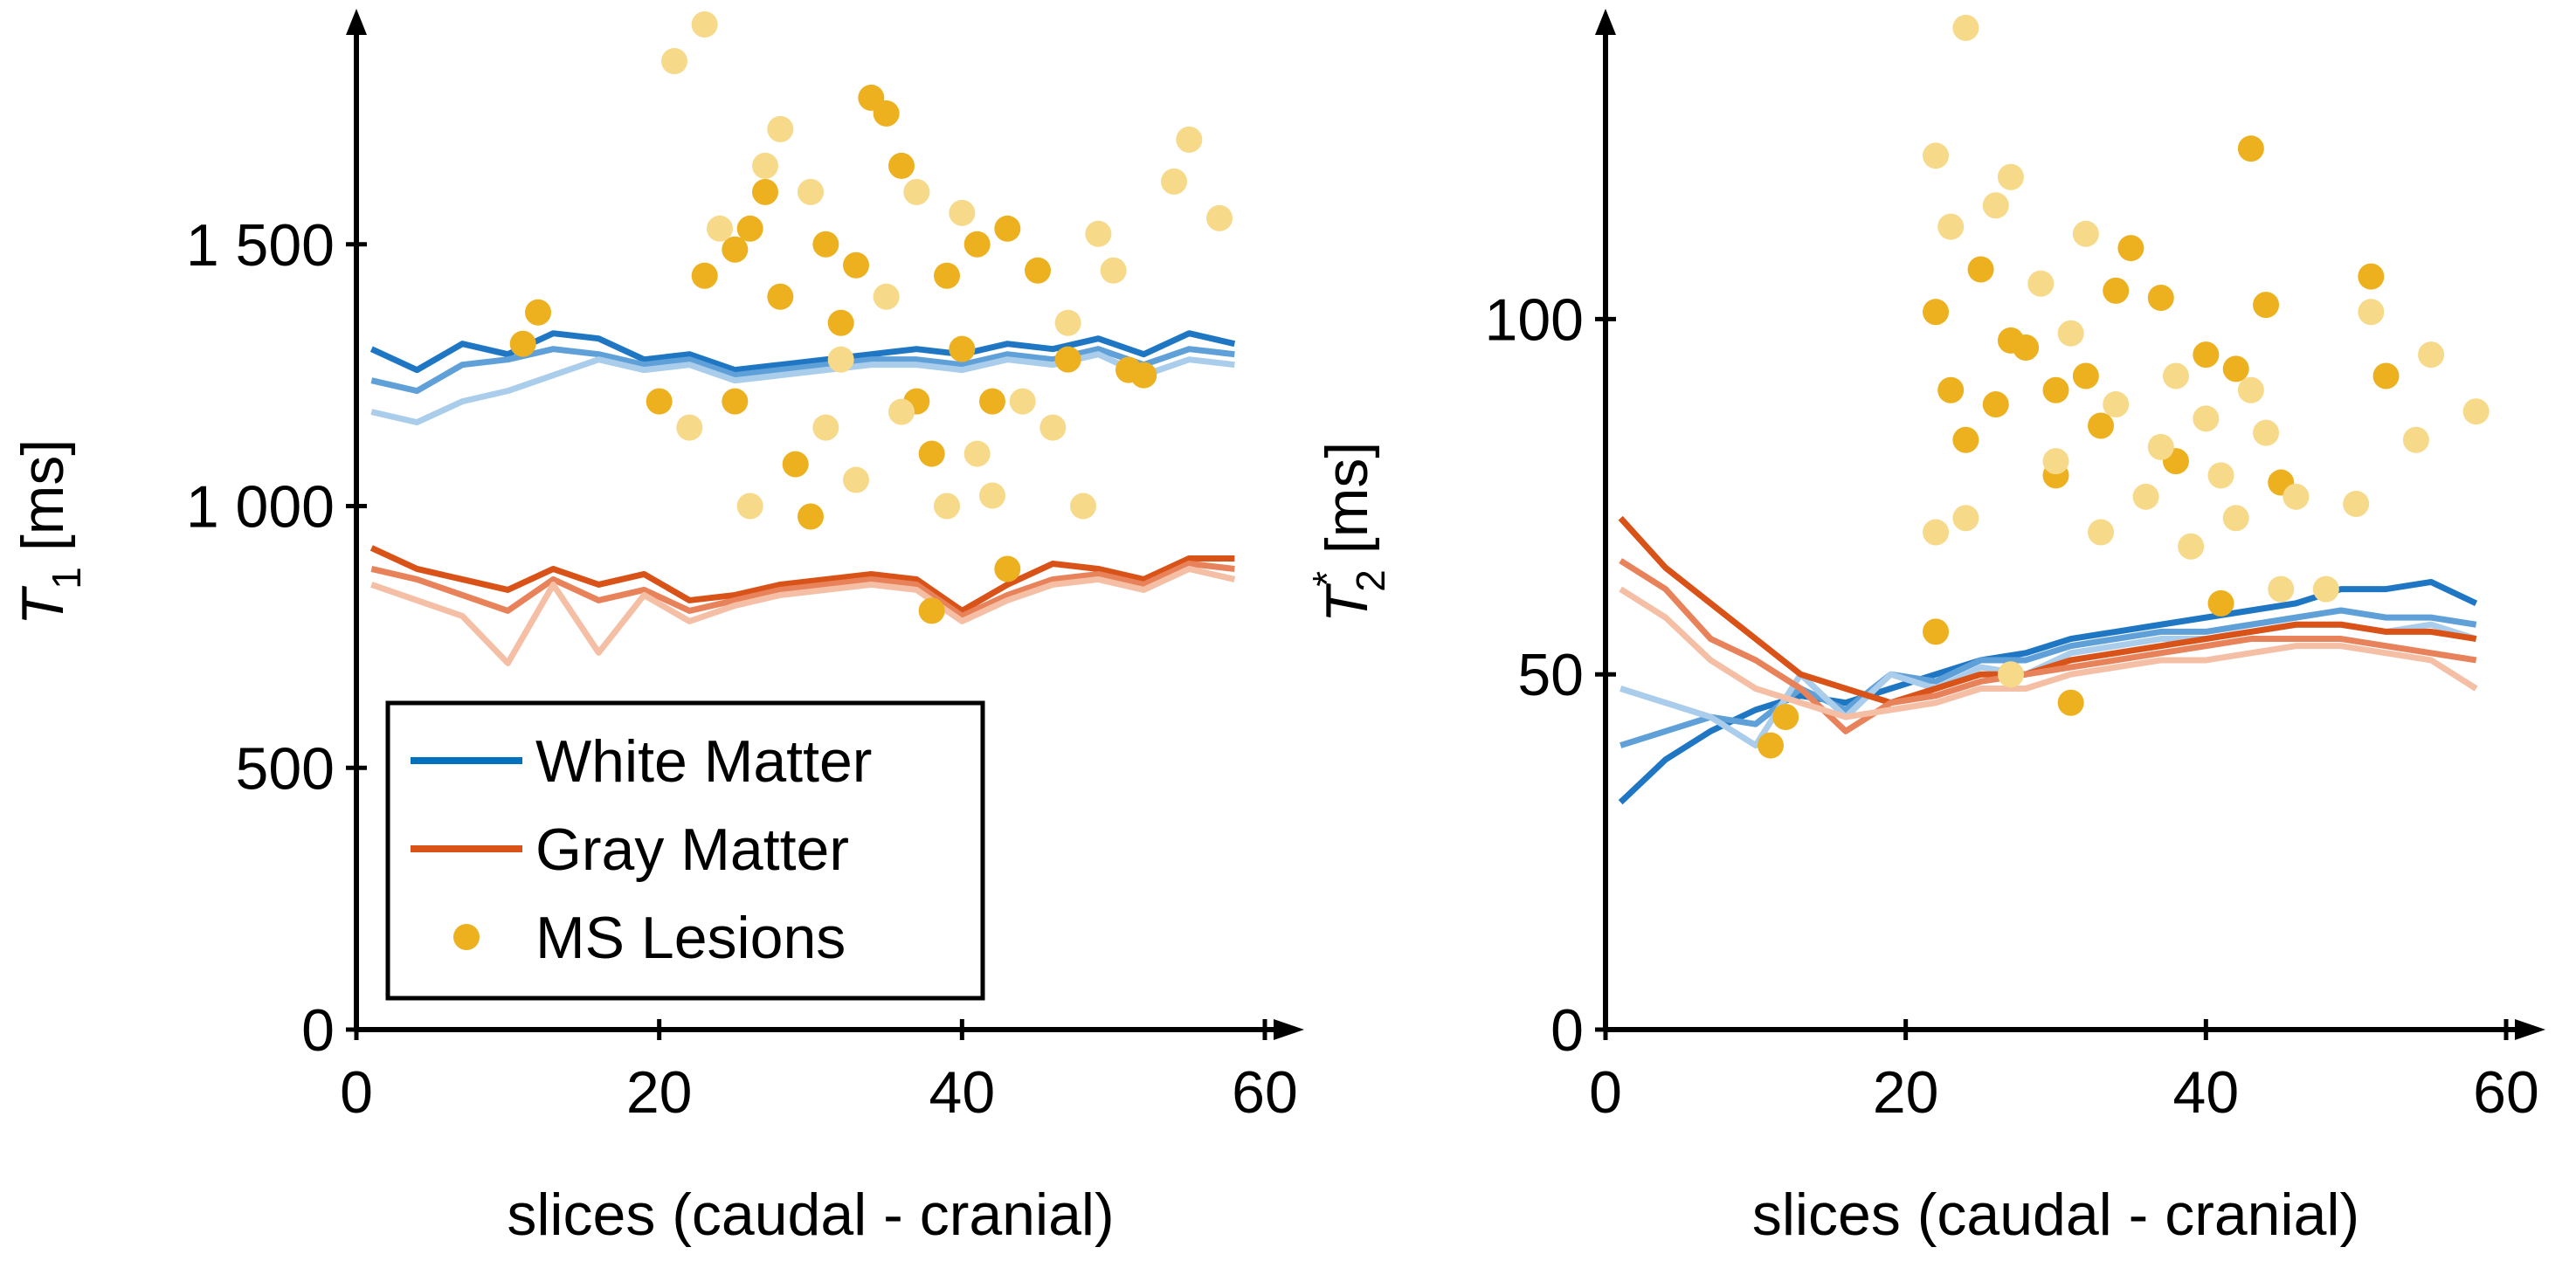 The width and height of the screenshot is (2576, 1268). I want to click on x-tick-label: 40, so click(2206, 1092).